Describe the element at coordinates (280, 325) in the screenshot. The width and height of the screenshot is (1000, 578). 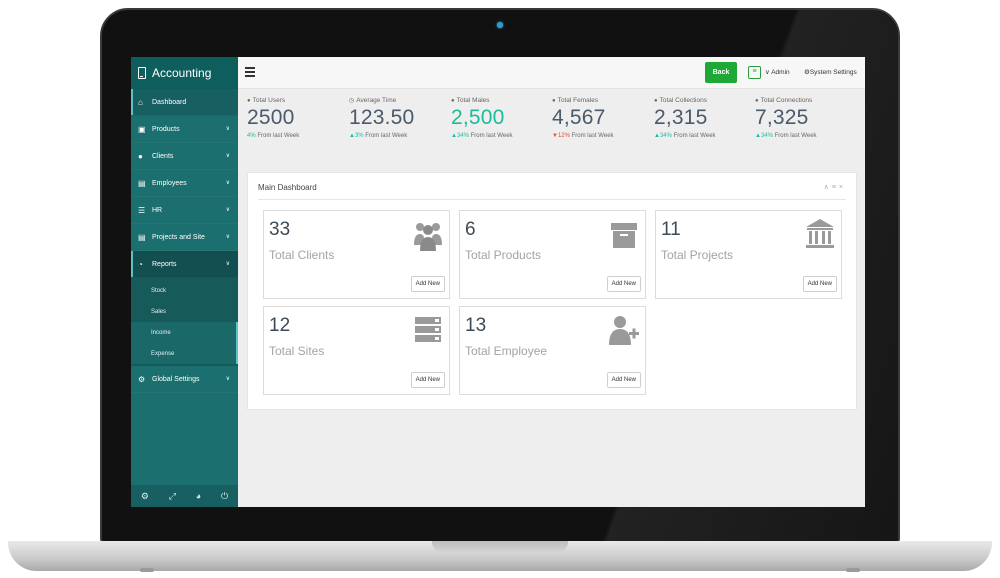
I see `card-value: 12` at that location.